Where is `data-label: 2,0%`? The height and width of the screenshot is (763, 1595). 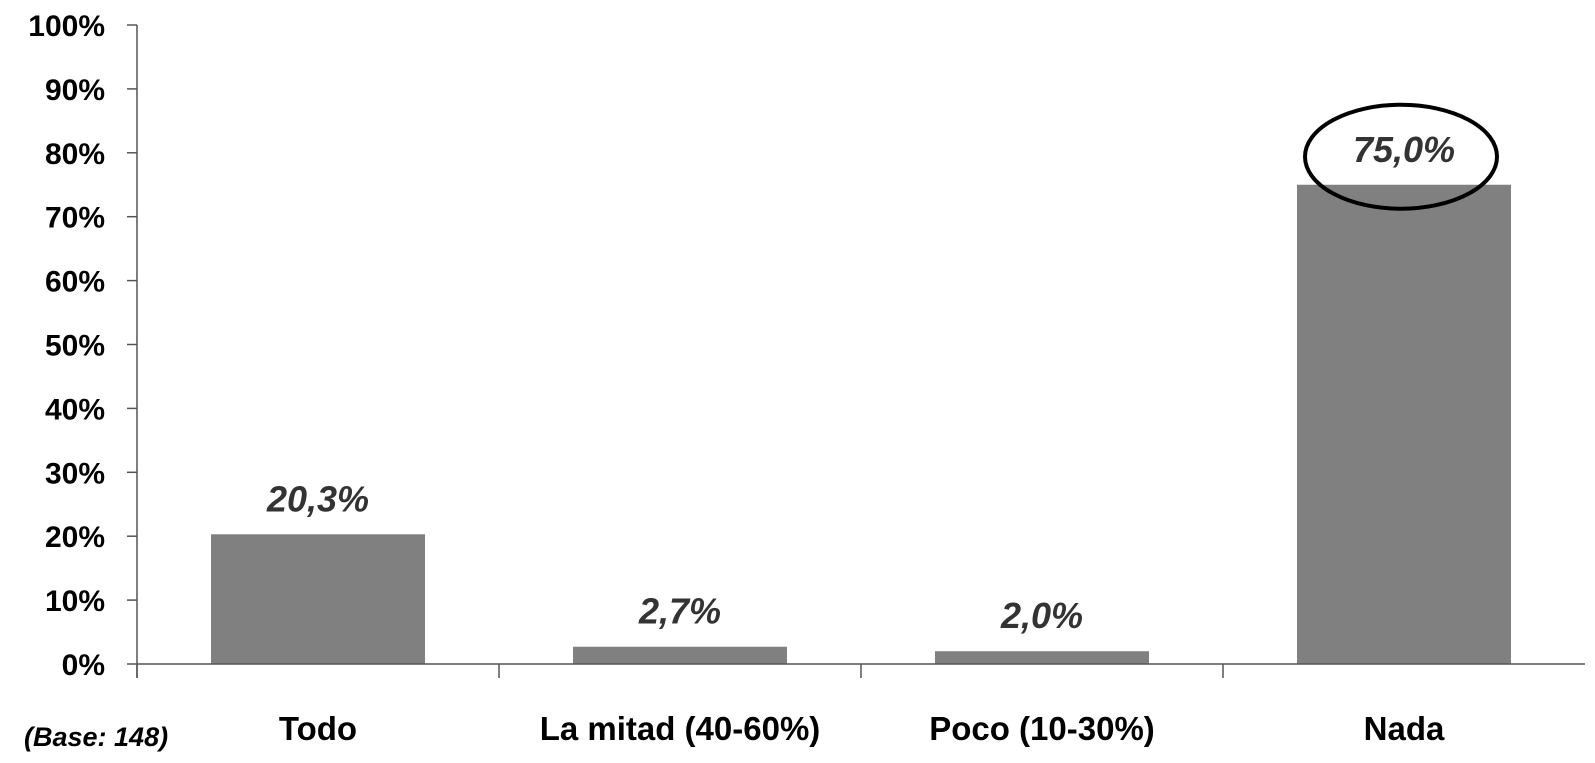
data-label: 2,0% is located at coordinates (1041, 615).